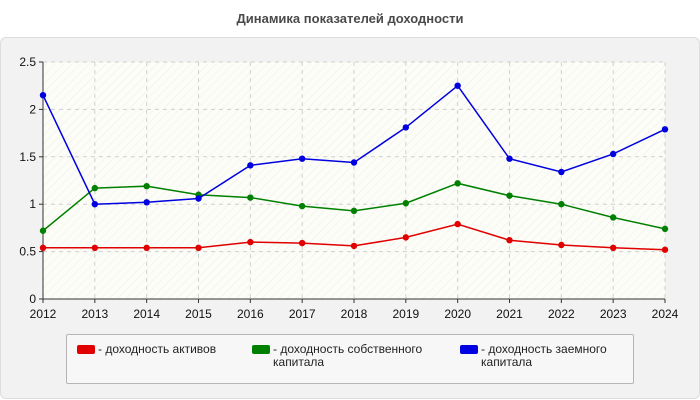 The height and width of the screenshot is (400, 700). Describe the element at coordinates (613, 314) in the screenshot. I see `x-tick-label: 2023` at that location.